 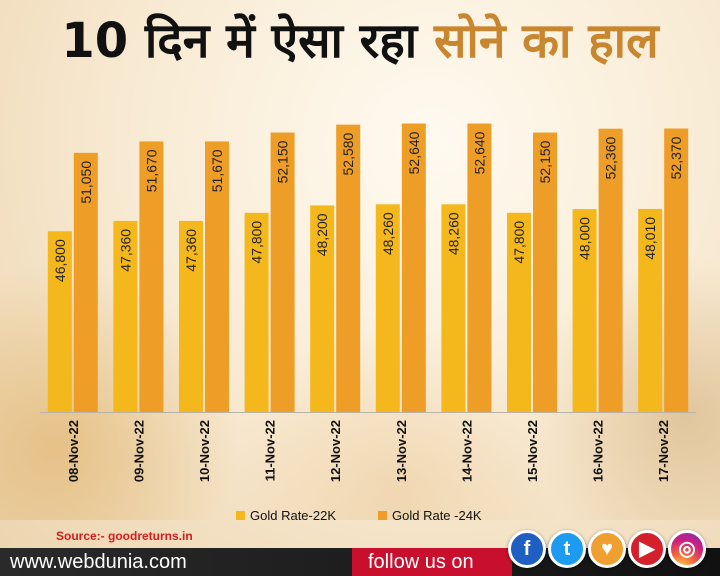 What do you see at coordinates (359, 515) in the screenshot?
I see `chart-legend: Gold Rate-22K Gold Rate -24K` at bounding box center [359, 515].